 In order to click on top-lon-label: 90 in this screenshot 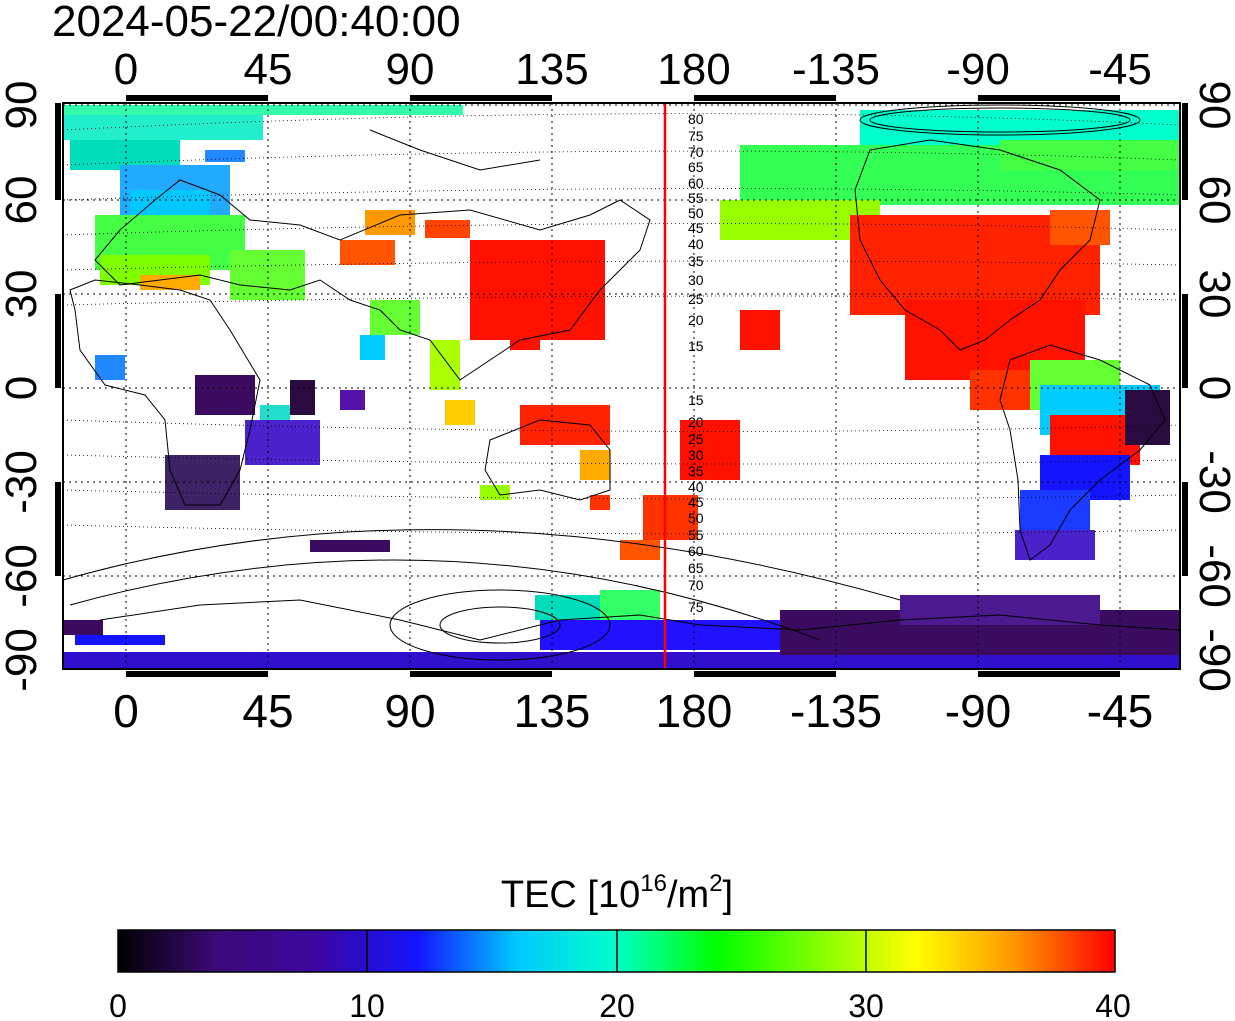, I will do `click(410, 69)`.